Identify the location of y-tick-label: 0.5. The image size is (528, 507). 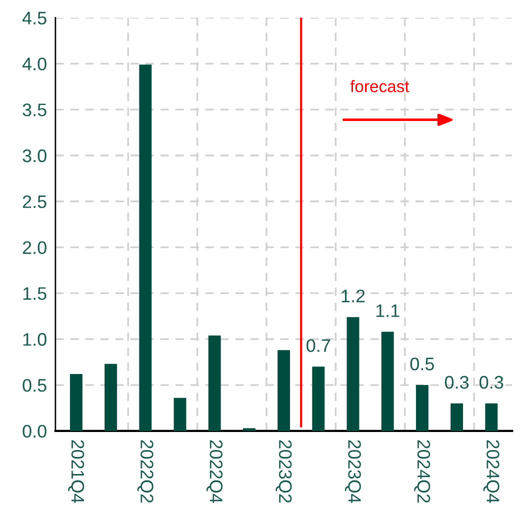
(34, 385).